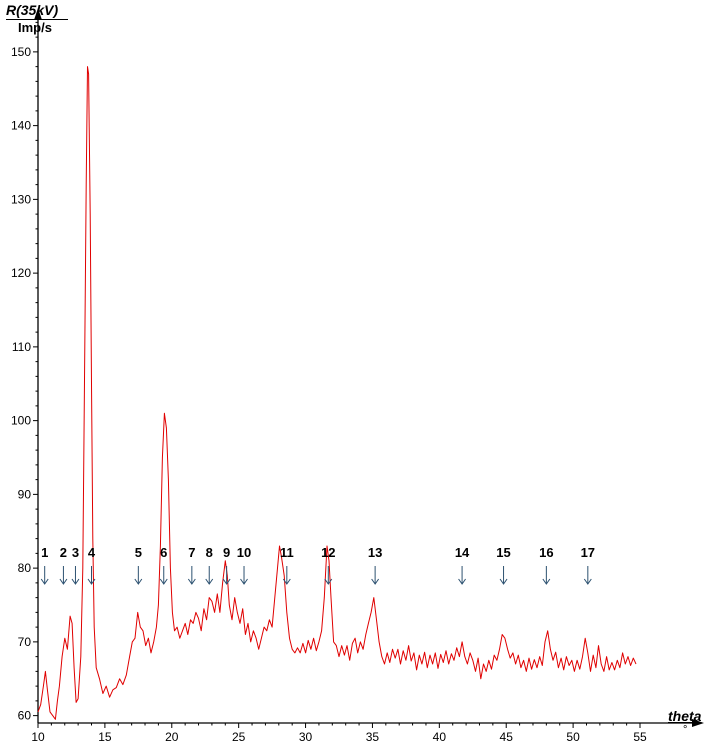 The width and height of the screenshot is (709, 747). What do you see at coordinates (287, 552) in the screenshot?
I see `peak-marker-label: 11` at bounding box center [287, 552].